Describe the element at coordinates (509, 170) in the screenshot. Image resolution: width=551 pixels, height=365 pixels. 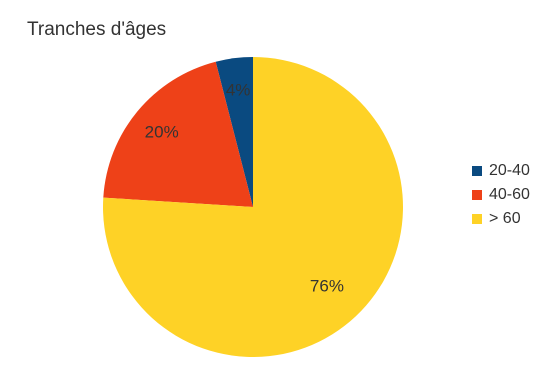
I see `legend-label-20-40: 20-40` at that location.